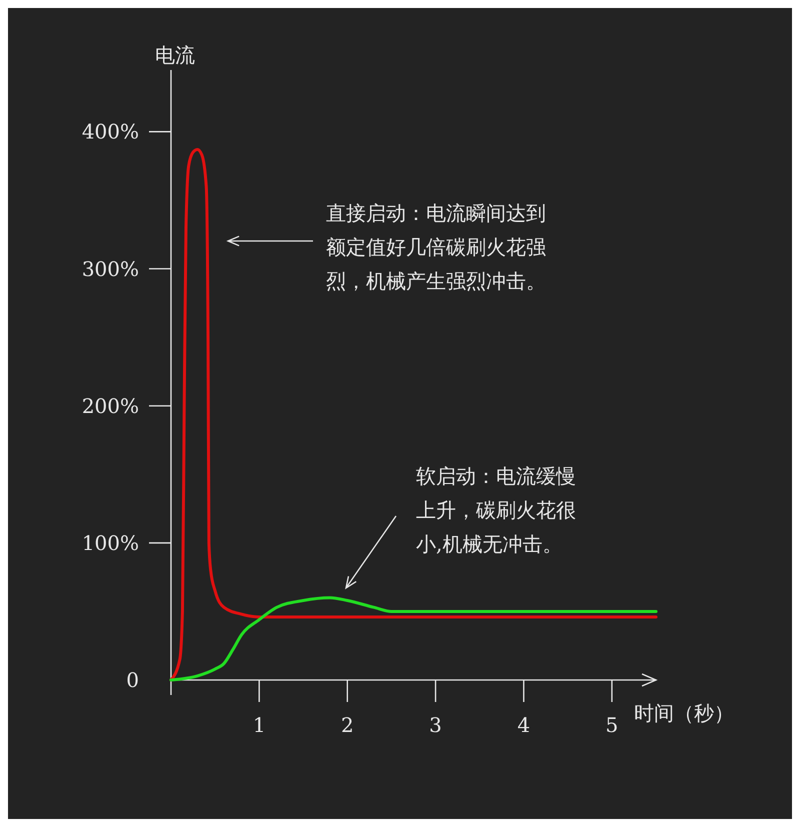 This screenshot has width=800, height=827. What do you see at coordinates (175, 55) in the screenshot?
I see `y-axis-title: 电流` at bounding box center [175, 55].